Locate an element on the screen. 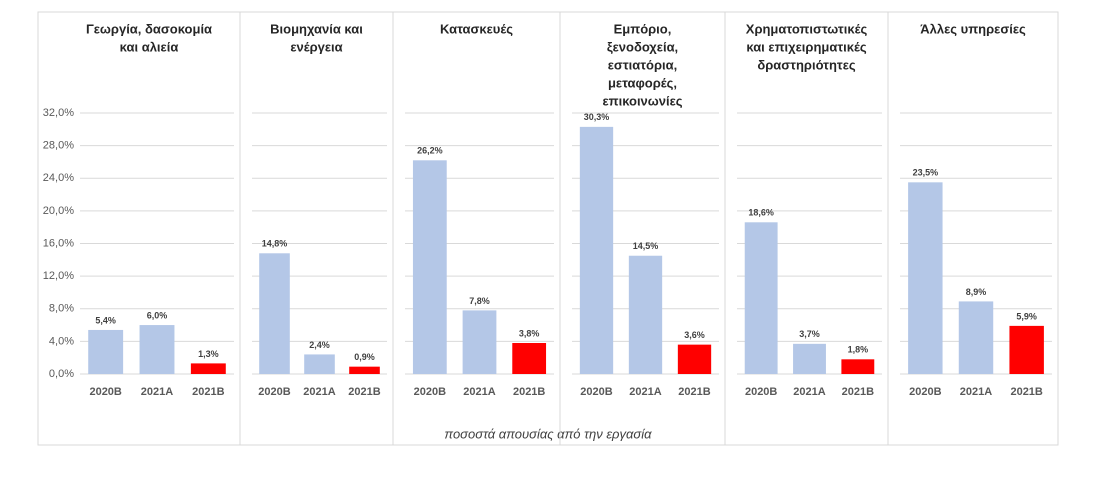  value-label: 14,8% is located at coordinates (275, 244).